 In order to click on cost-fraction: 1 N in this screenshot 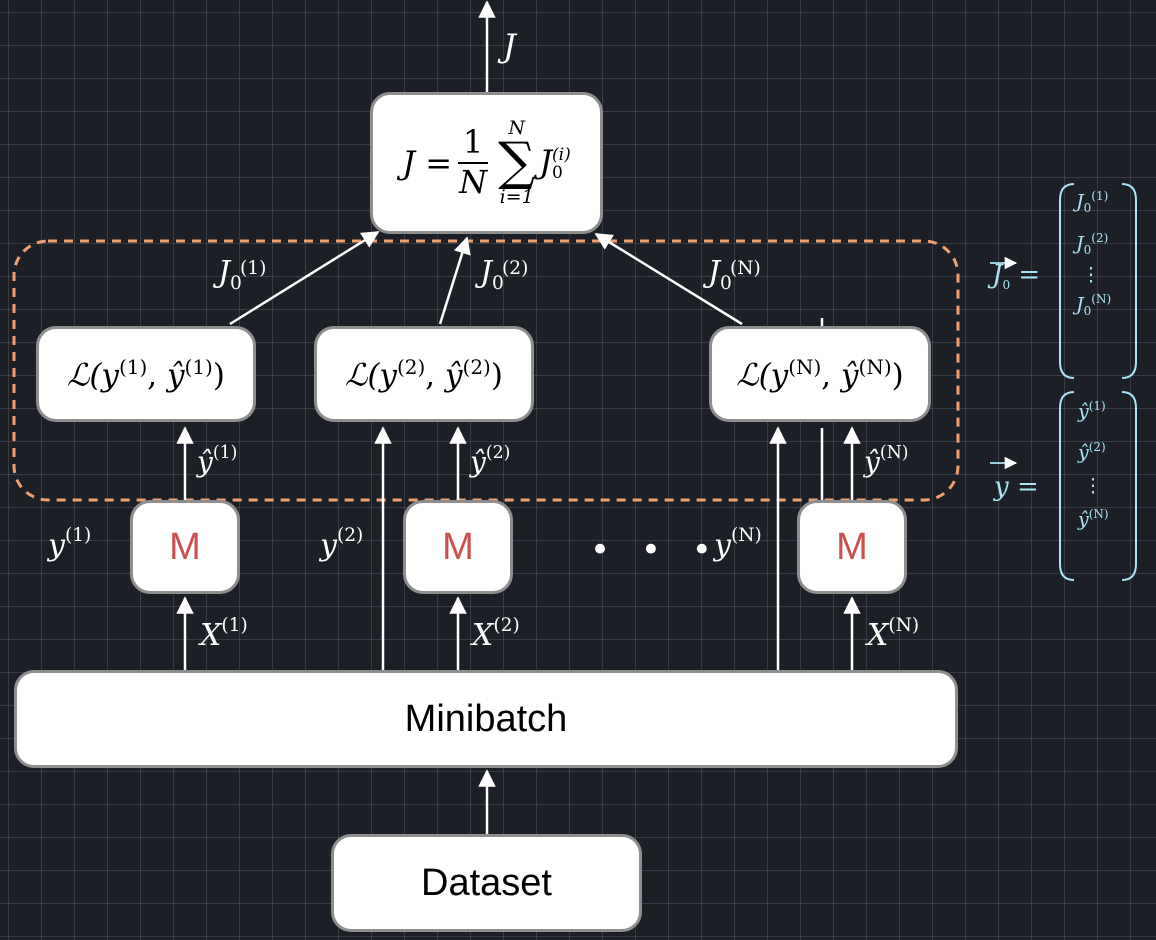, I will do `click(473, 162)`.